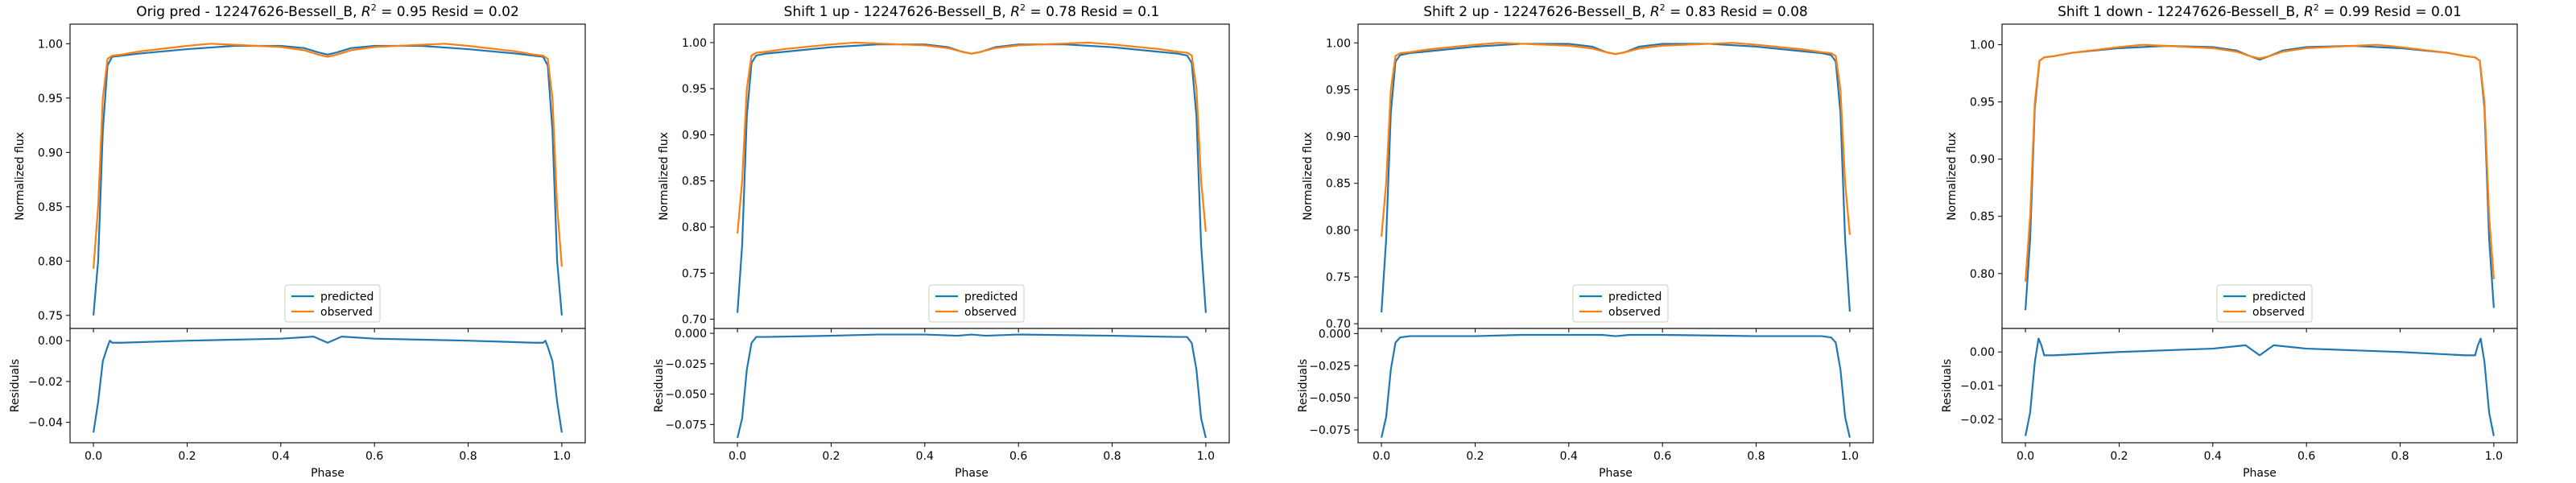 This screenshot has height=483, width=2576. I want to click on x-tick-label: 1.0, so click(1206, 456).